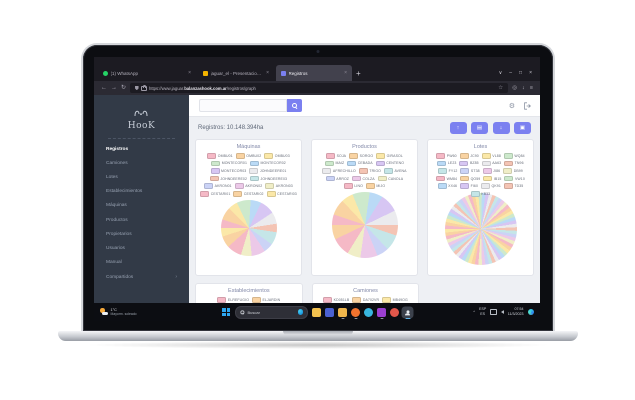 The width and height of the screenshot is (635, 400). Describe the element at coordinates (527, 105) in the screenshot. I see `logout-icon` at that location.